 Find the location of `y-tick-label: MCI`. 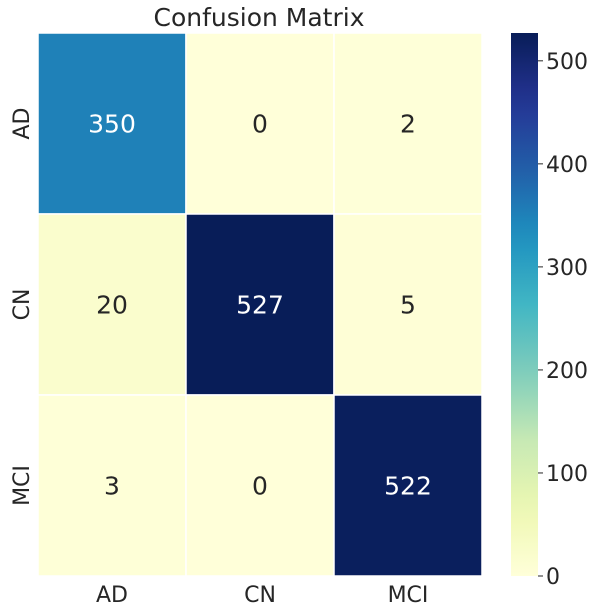

y-tick-label: MCI is located at coordinates (22, 485).